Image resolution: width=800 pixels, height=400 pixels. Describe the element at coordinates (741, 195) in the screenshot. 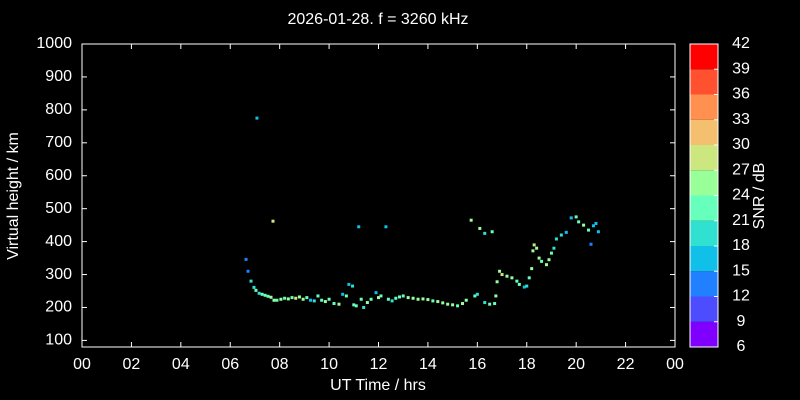

I see `colorbar-tick-label: 24` at that location.